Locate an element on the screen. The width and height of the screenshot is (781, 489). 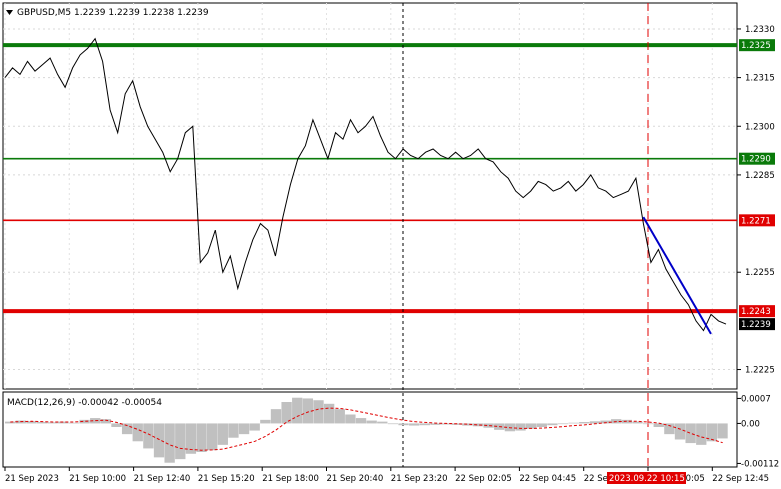
x-tick-label: 22 Sep 04:45 is located at coordinates (547, 479).